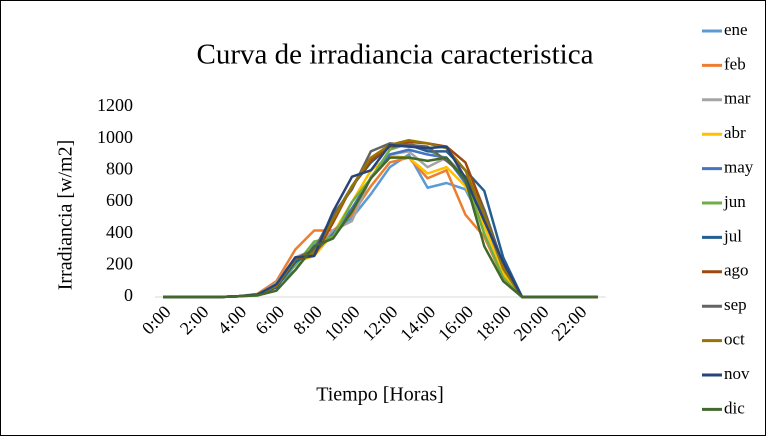 The width and height of the screenshot is (767, 437). Describe the element at coordinates (115, 105) in the screenshot. I see `y-tick-label: 1200` at that location.